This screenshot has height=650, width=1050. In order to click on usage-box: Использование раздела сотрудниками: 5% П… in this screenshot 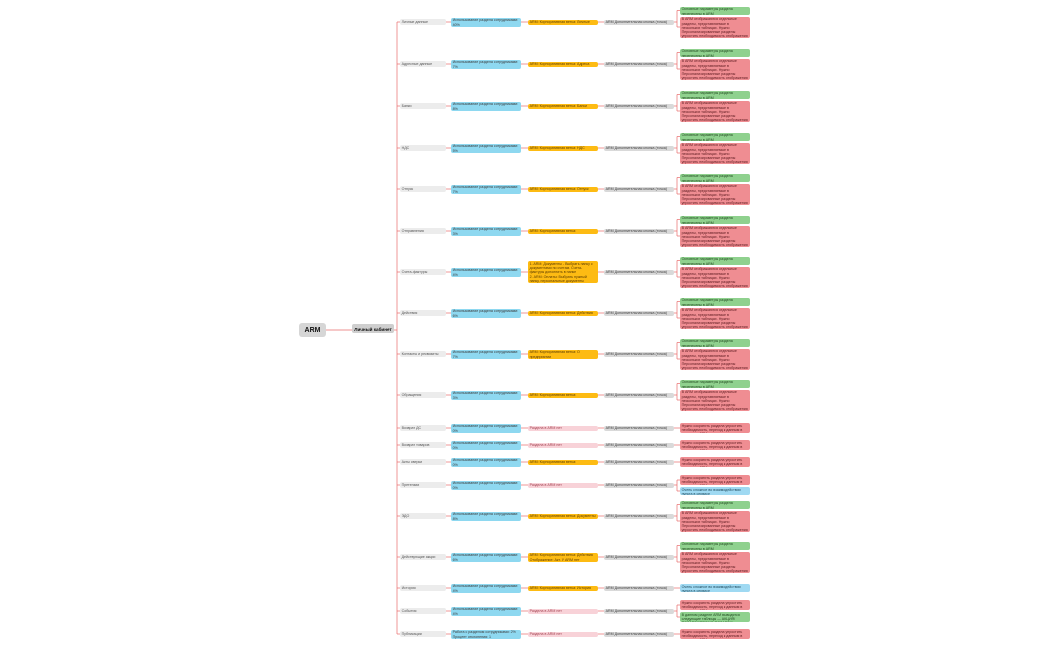, I will do `click(486, 148)`.